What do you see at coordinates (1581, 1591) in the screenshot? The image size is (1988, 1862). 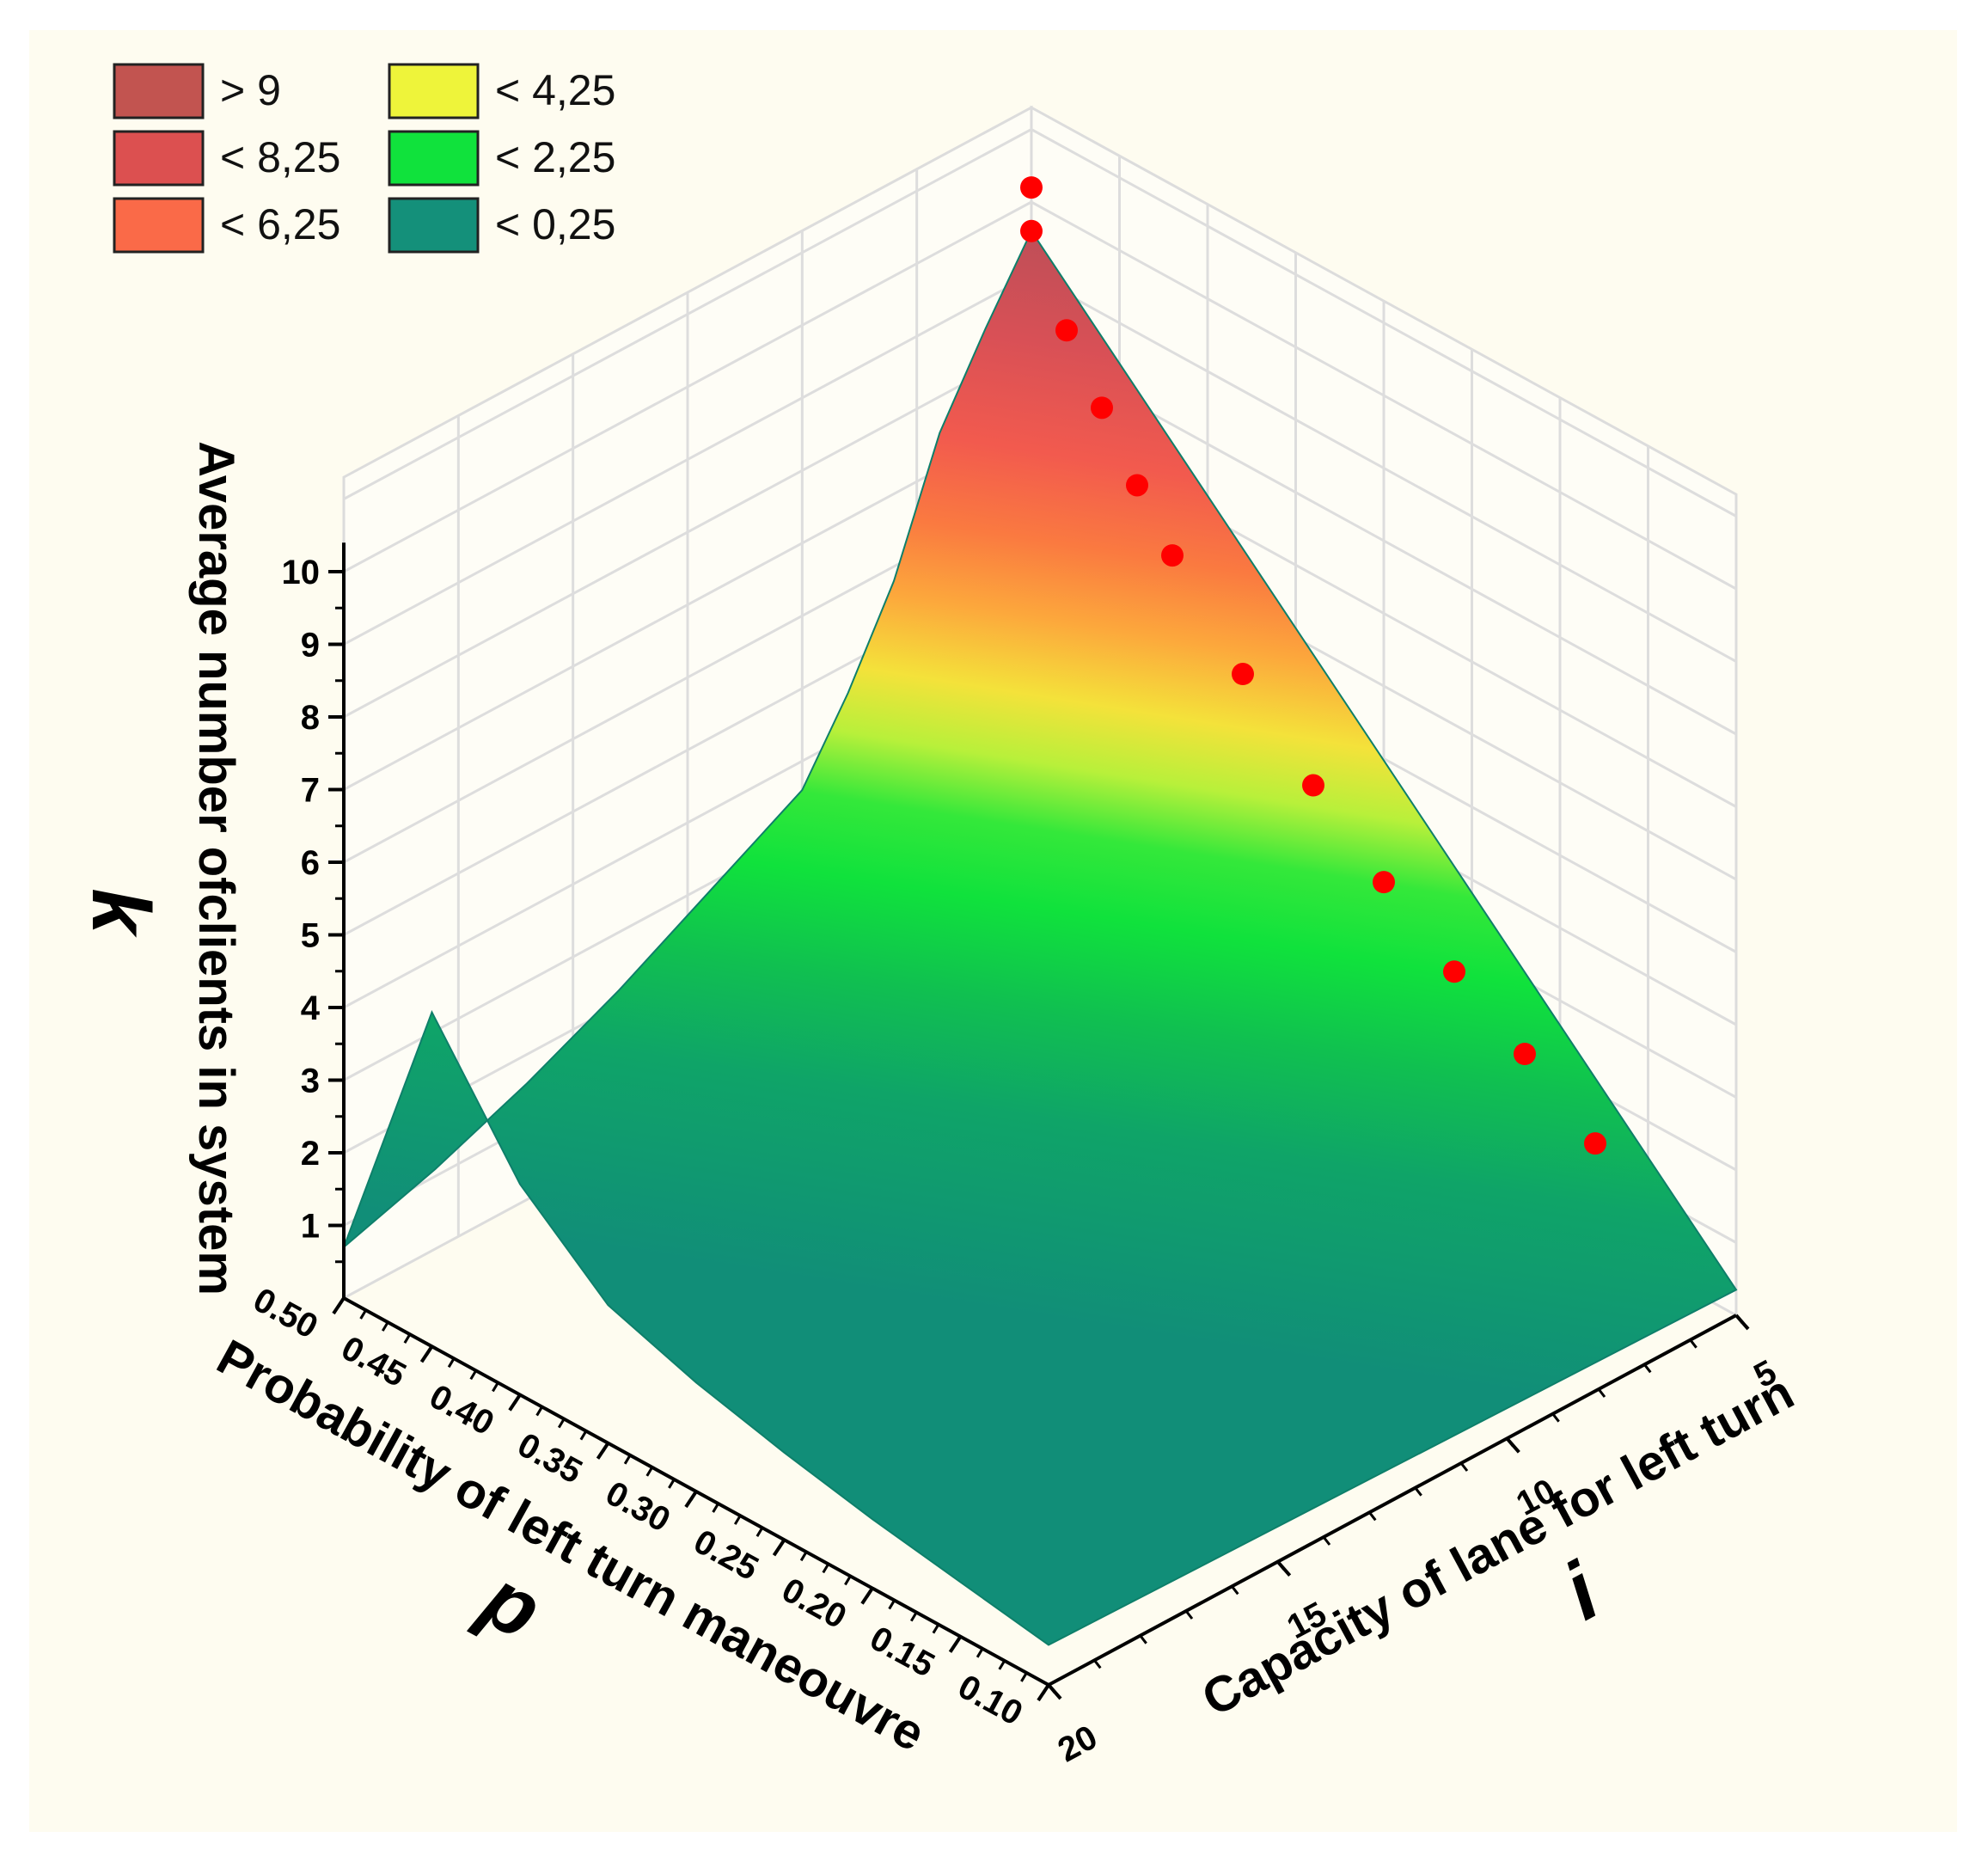 I see `i-axis-symbol: i` at bounding box center [1581, 1591].